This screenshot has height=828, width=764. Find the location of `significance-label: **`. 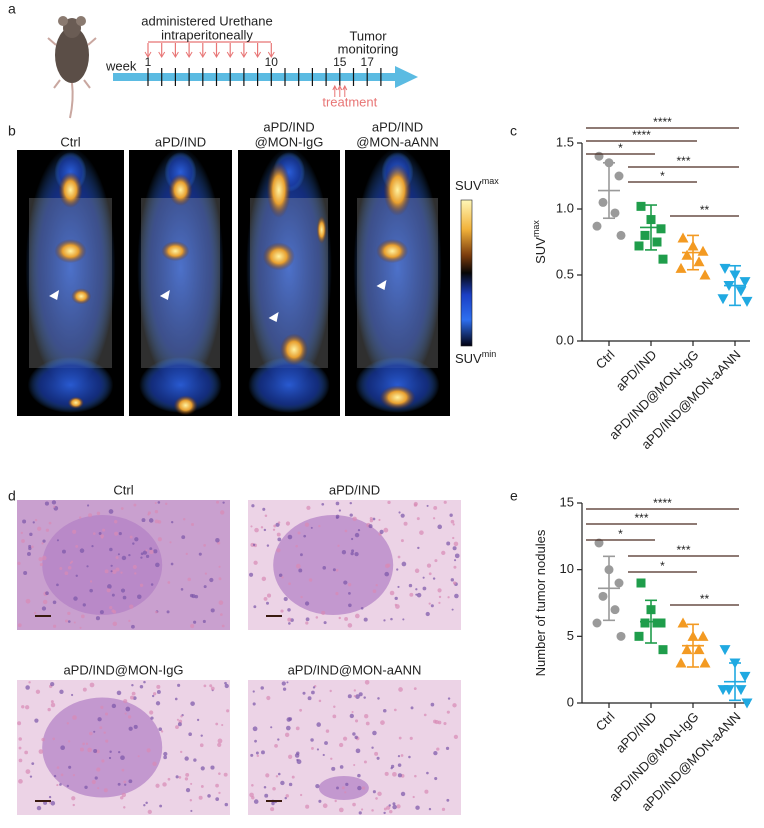

significance-label: ** is located at coordinates (705, 210).